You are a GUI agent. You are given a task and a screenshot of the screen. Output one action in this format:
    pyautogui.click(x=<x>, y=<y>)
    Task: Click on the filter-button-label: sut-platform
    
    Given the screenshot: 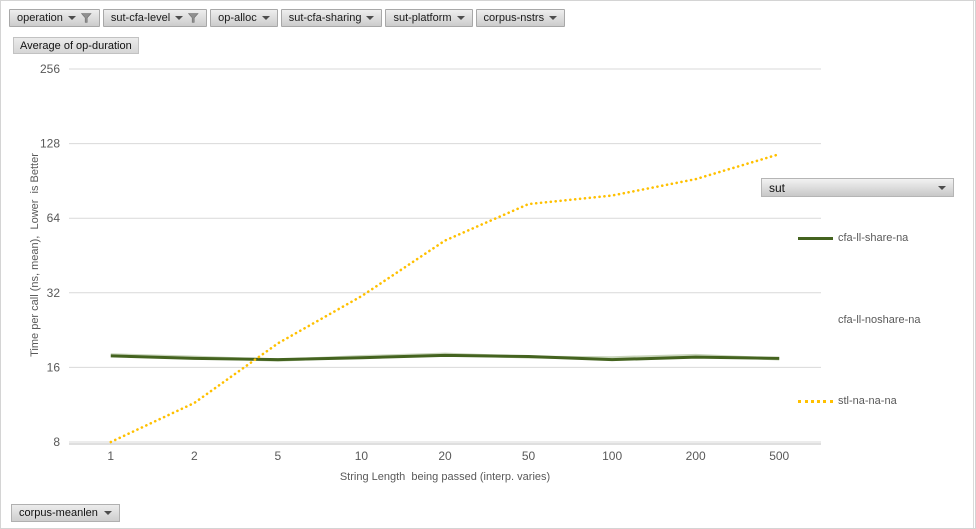 What is the action you would take?
    pyautogui.click(x=422, y=18)
    